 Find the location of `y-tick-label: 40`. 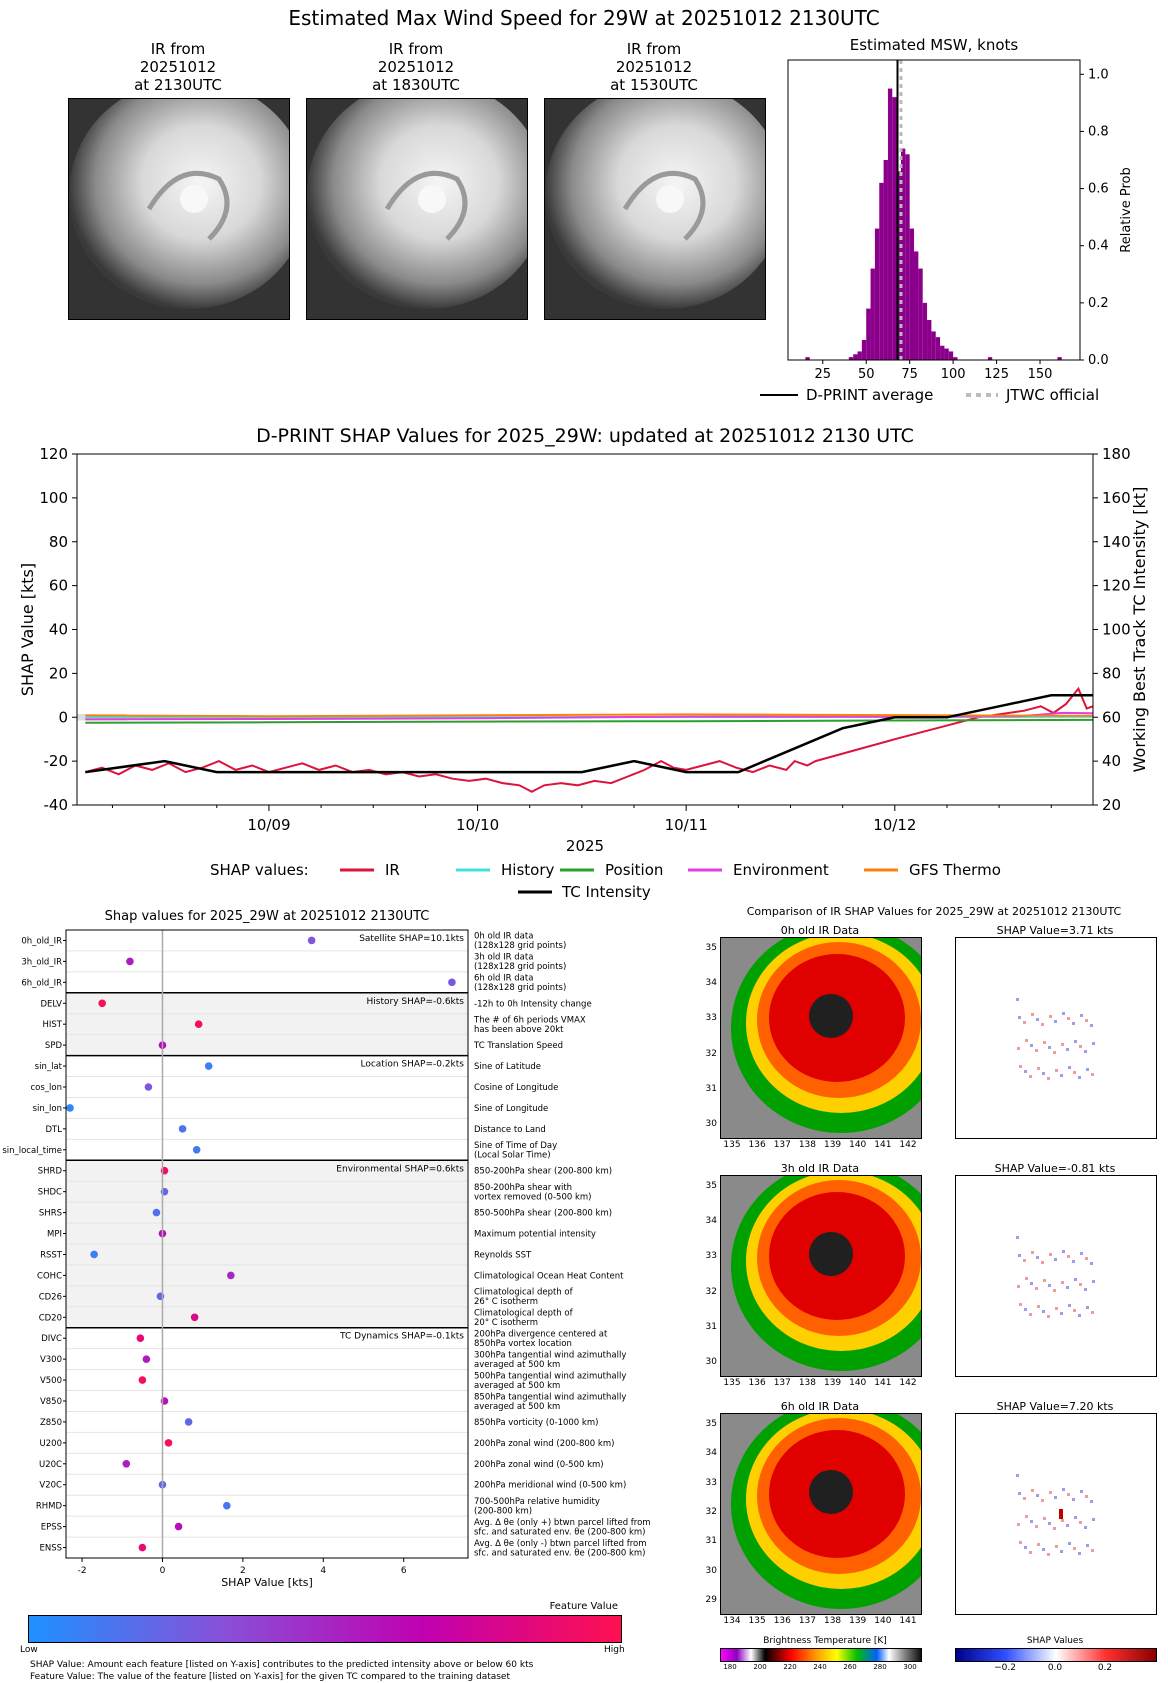

y-tick-label: 40 is located at coordinates (58, 630).